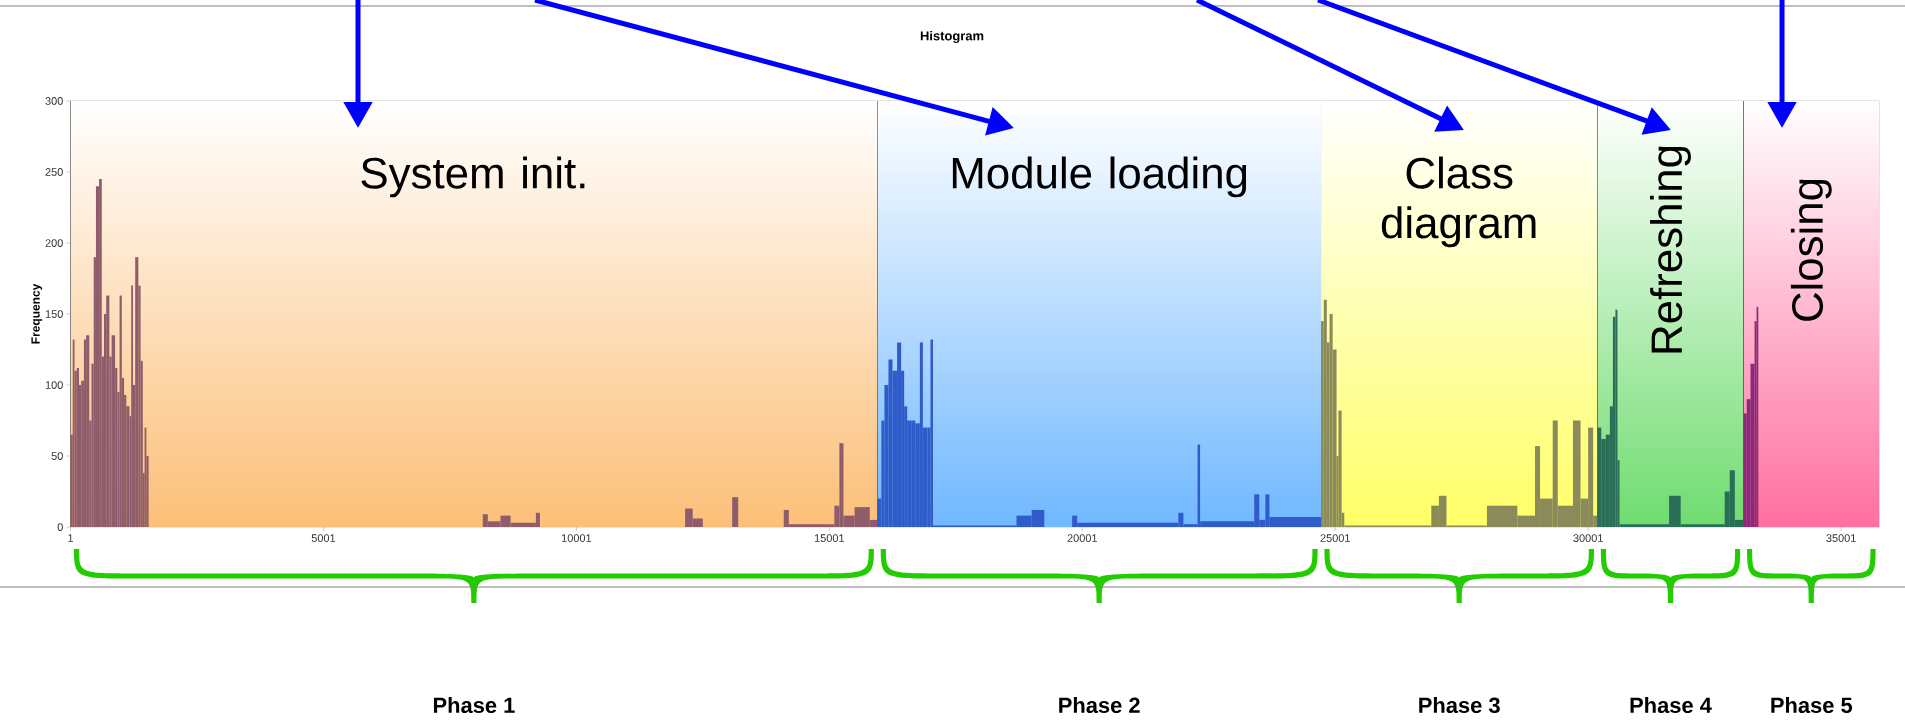 The width and height of the screenshot is (1905, 721). I want to click on x-tick-label: 30001, so click(1588, 538).